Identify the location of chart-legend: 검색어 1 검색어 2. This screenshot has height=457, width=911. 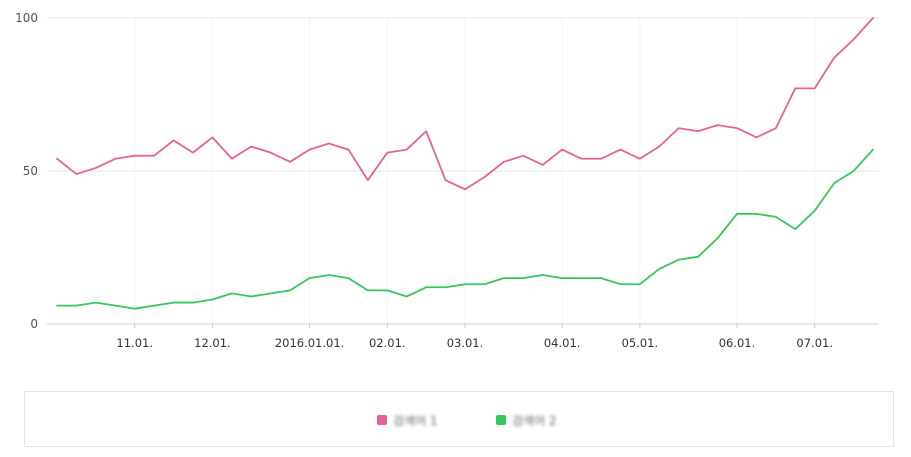
(459, 419).